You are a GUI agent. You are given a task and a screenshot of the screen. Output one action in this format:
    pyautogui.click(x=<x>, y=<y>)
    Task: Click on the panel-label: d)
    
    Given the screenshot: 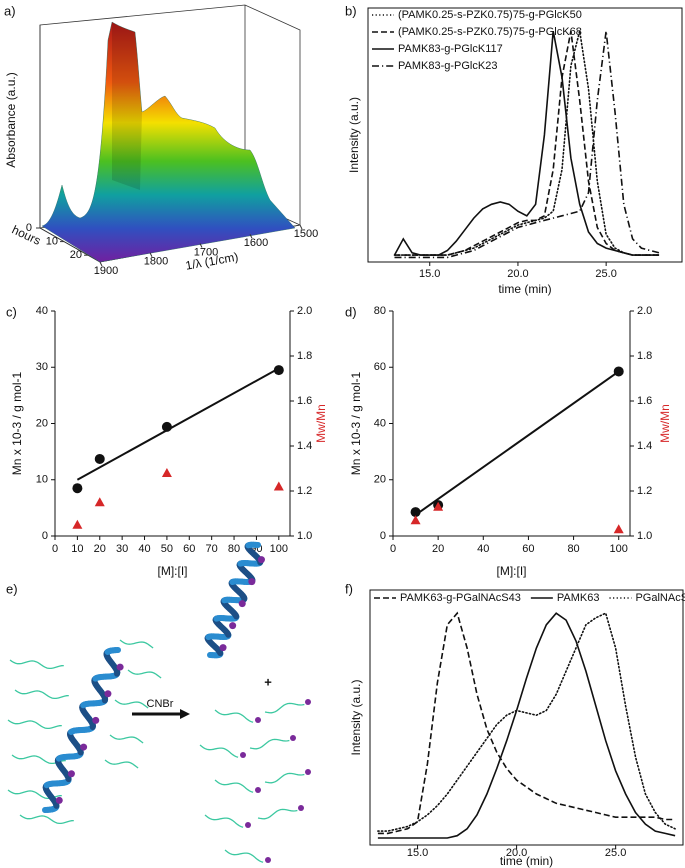 What is the action you would take?
    pyautogui.click(x=351, y=311)
    